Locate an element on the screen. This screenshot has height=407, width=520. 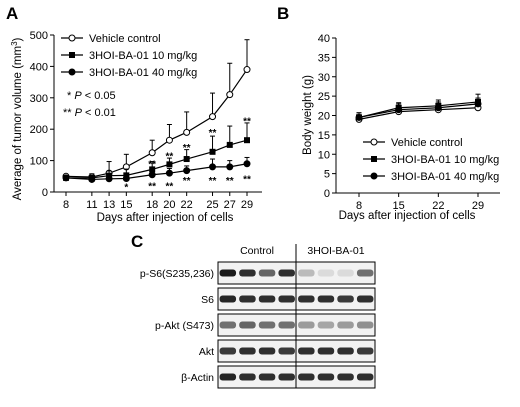
panel-b-y-tick-label: 20 is located at coordinates (324, 117).